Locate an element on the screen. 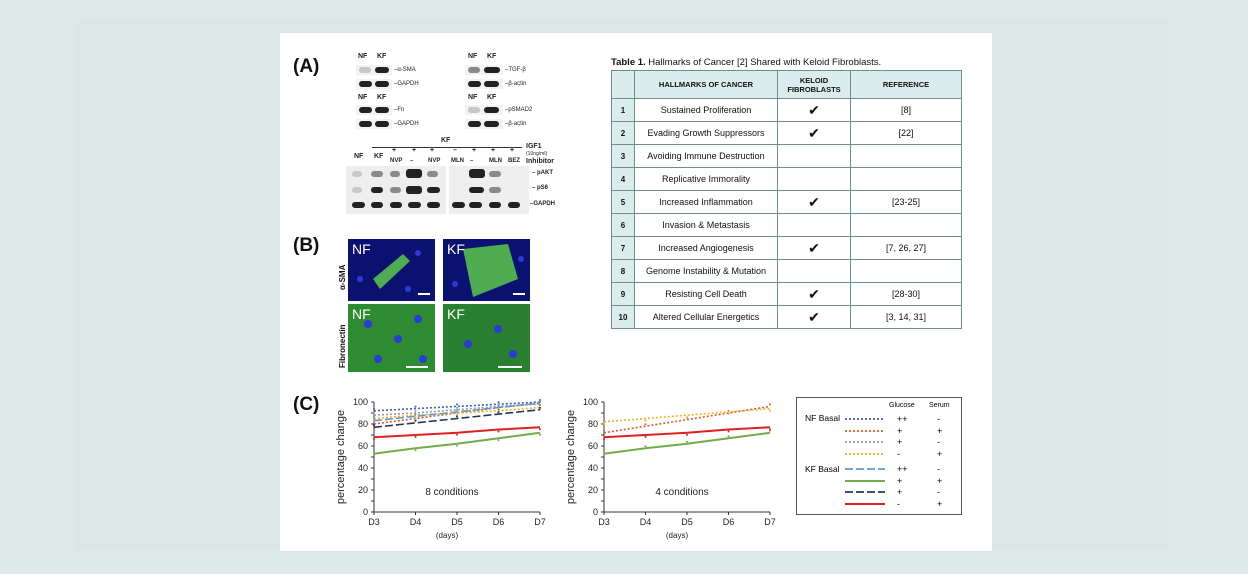 The height and width of the screenshot is (574, 1248). chart-title: 8 conditions is located at coordinates (451, 492).